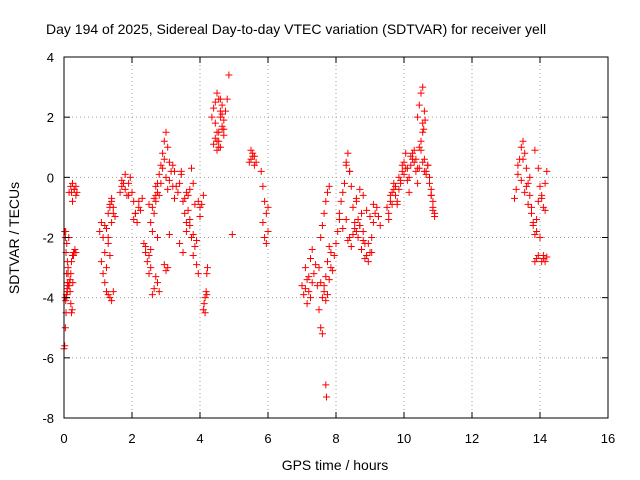 This screenshot has height=480, width=640. I want to click on x-tick-label: 14, so click(540, 438).